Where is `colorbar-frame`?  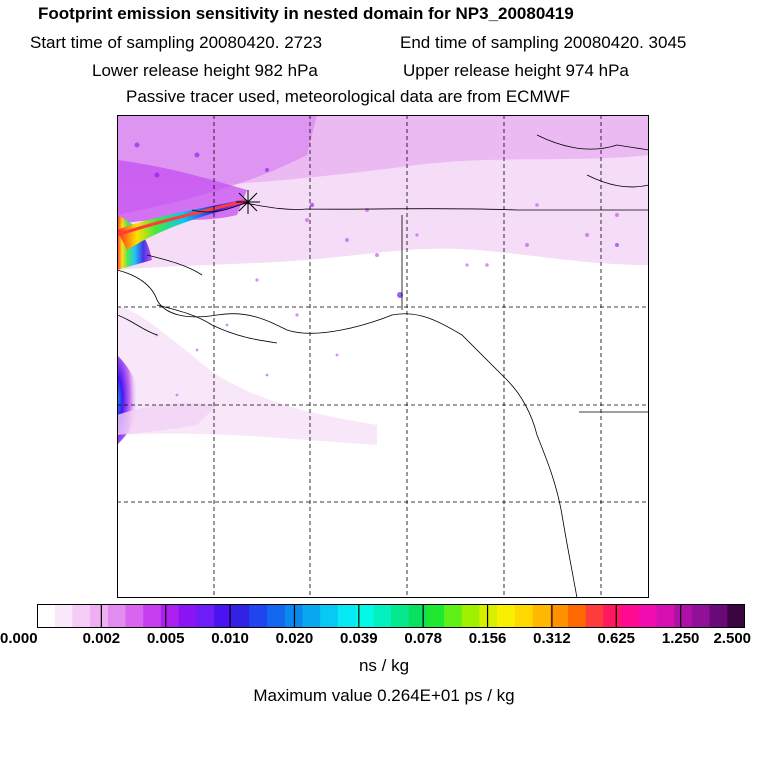
colorbar-frame is located at coordinates (391, 616).